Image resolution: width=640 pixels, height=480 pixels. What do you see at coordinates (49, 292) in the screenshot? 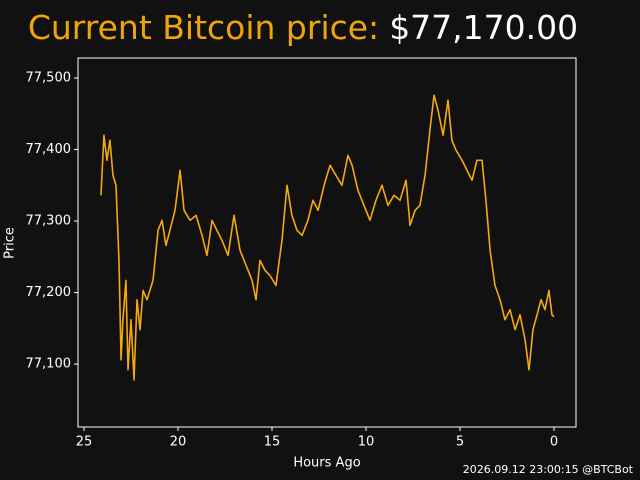
I see `y-tick-label: 77,200` at bounding box center [49, 292].